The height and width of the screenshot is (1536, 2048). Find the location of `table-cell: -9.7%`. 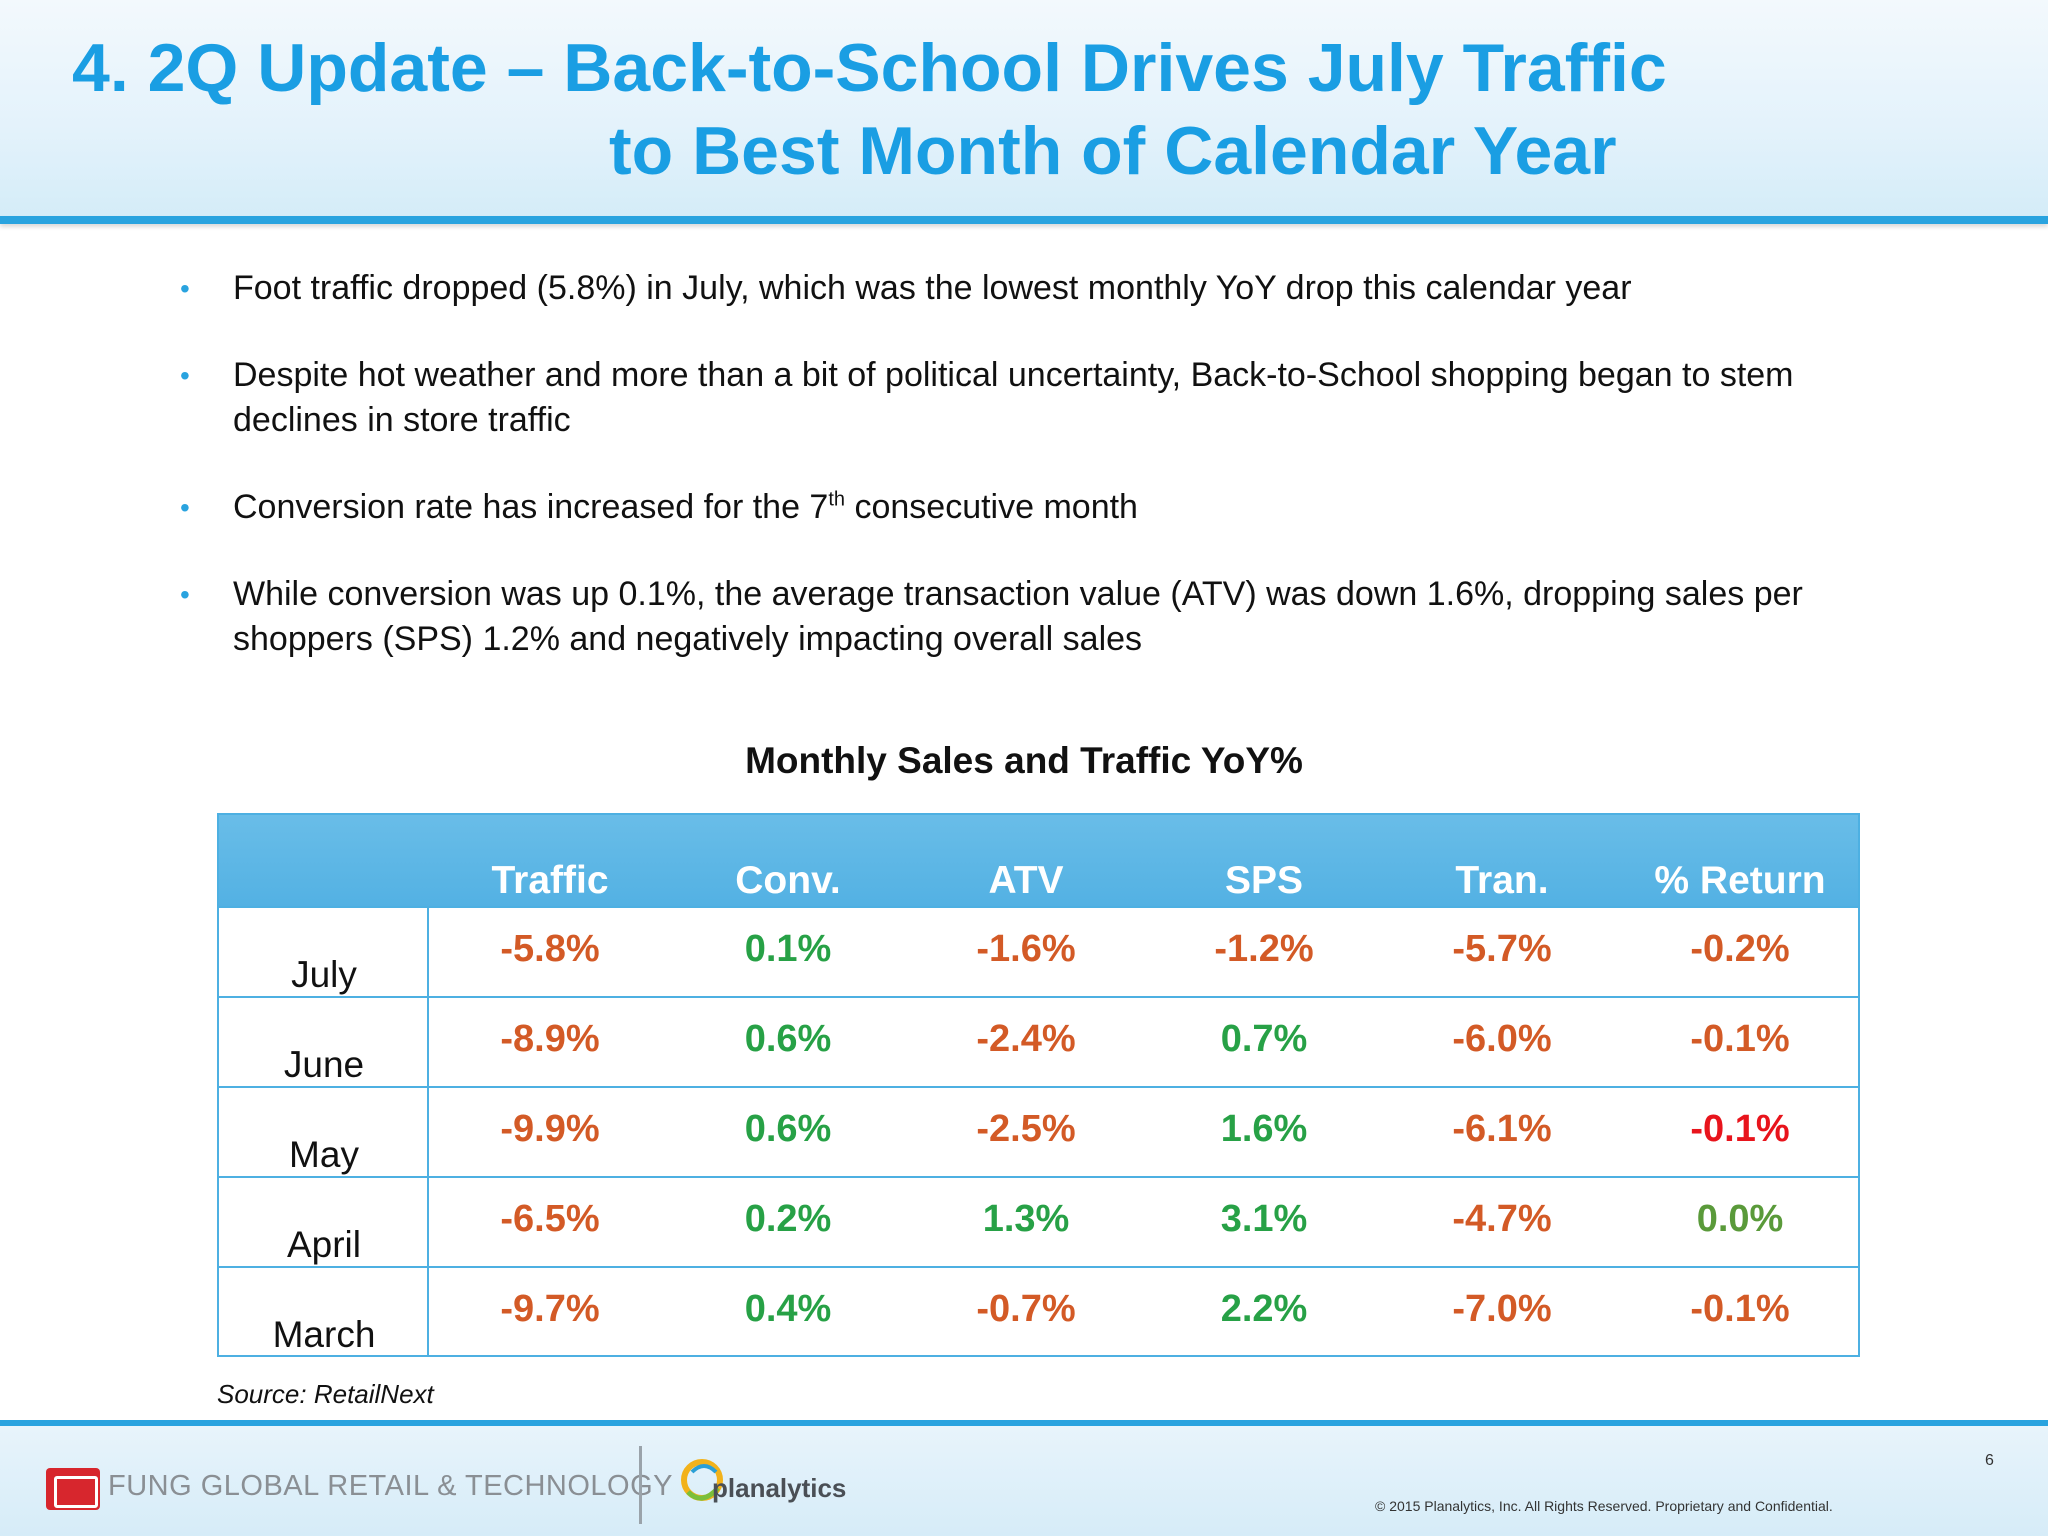

table-cell: -9.7% is located at coordinates (550, 1309).